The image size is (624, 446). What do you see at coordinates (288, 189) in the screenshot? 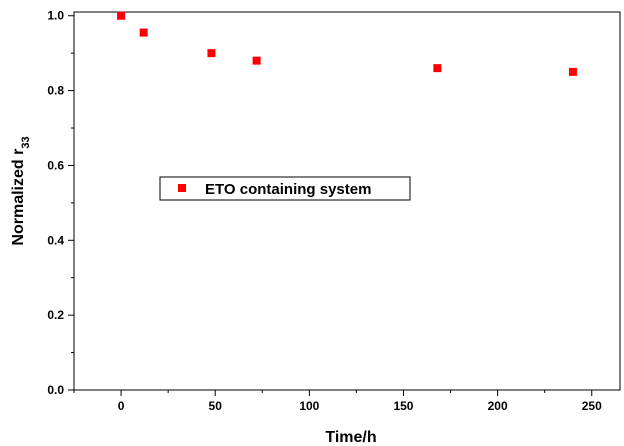
I see `legend-label: ETO containing system` at bounding box center [288, 189].